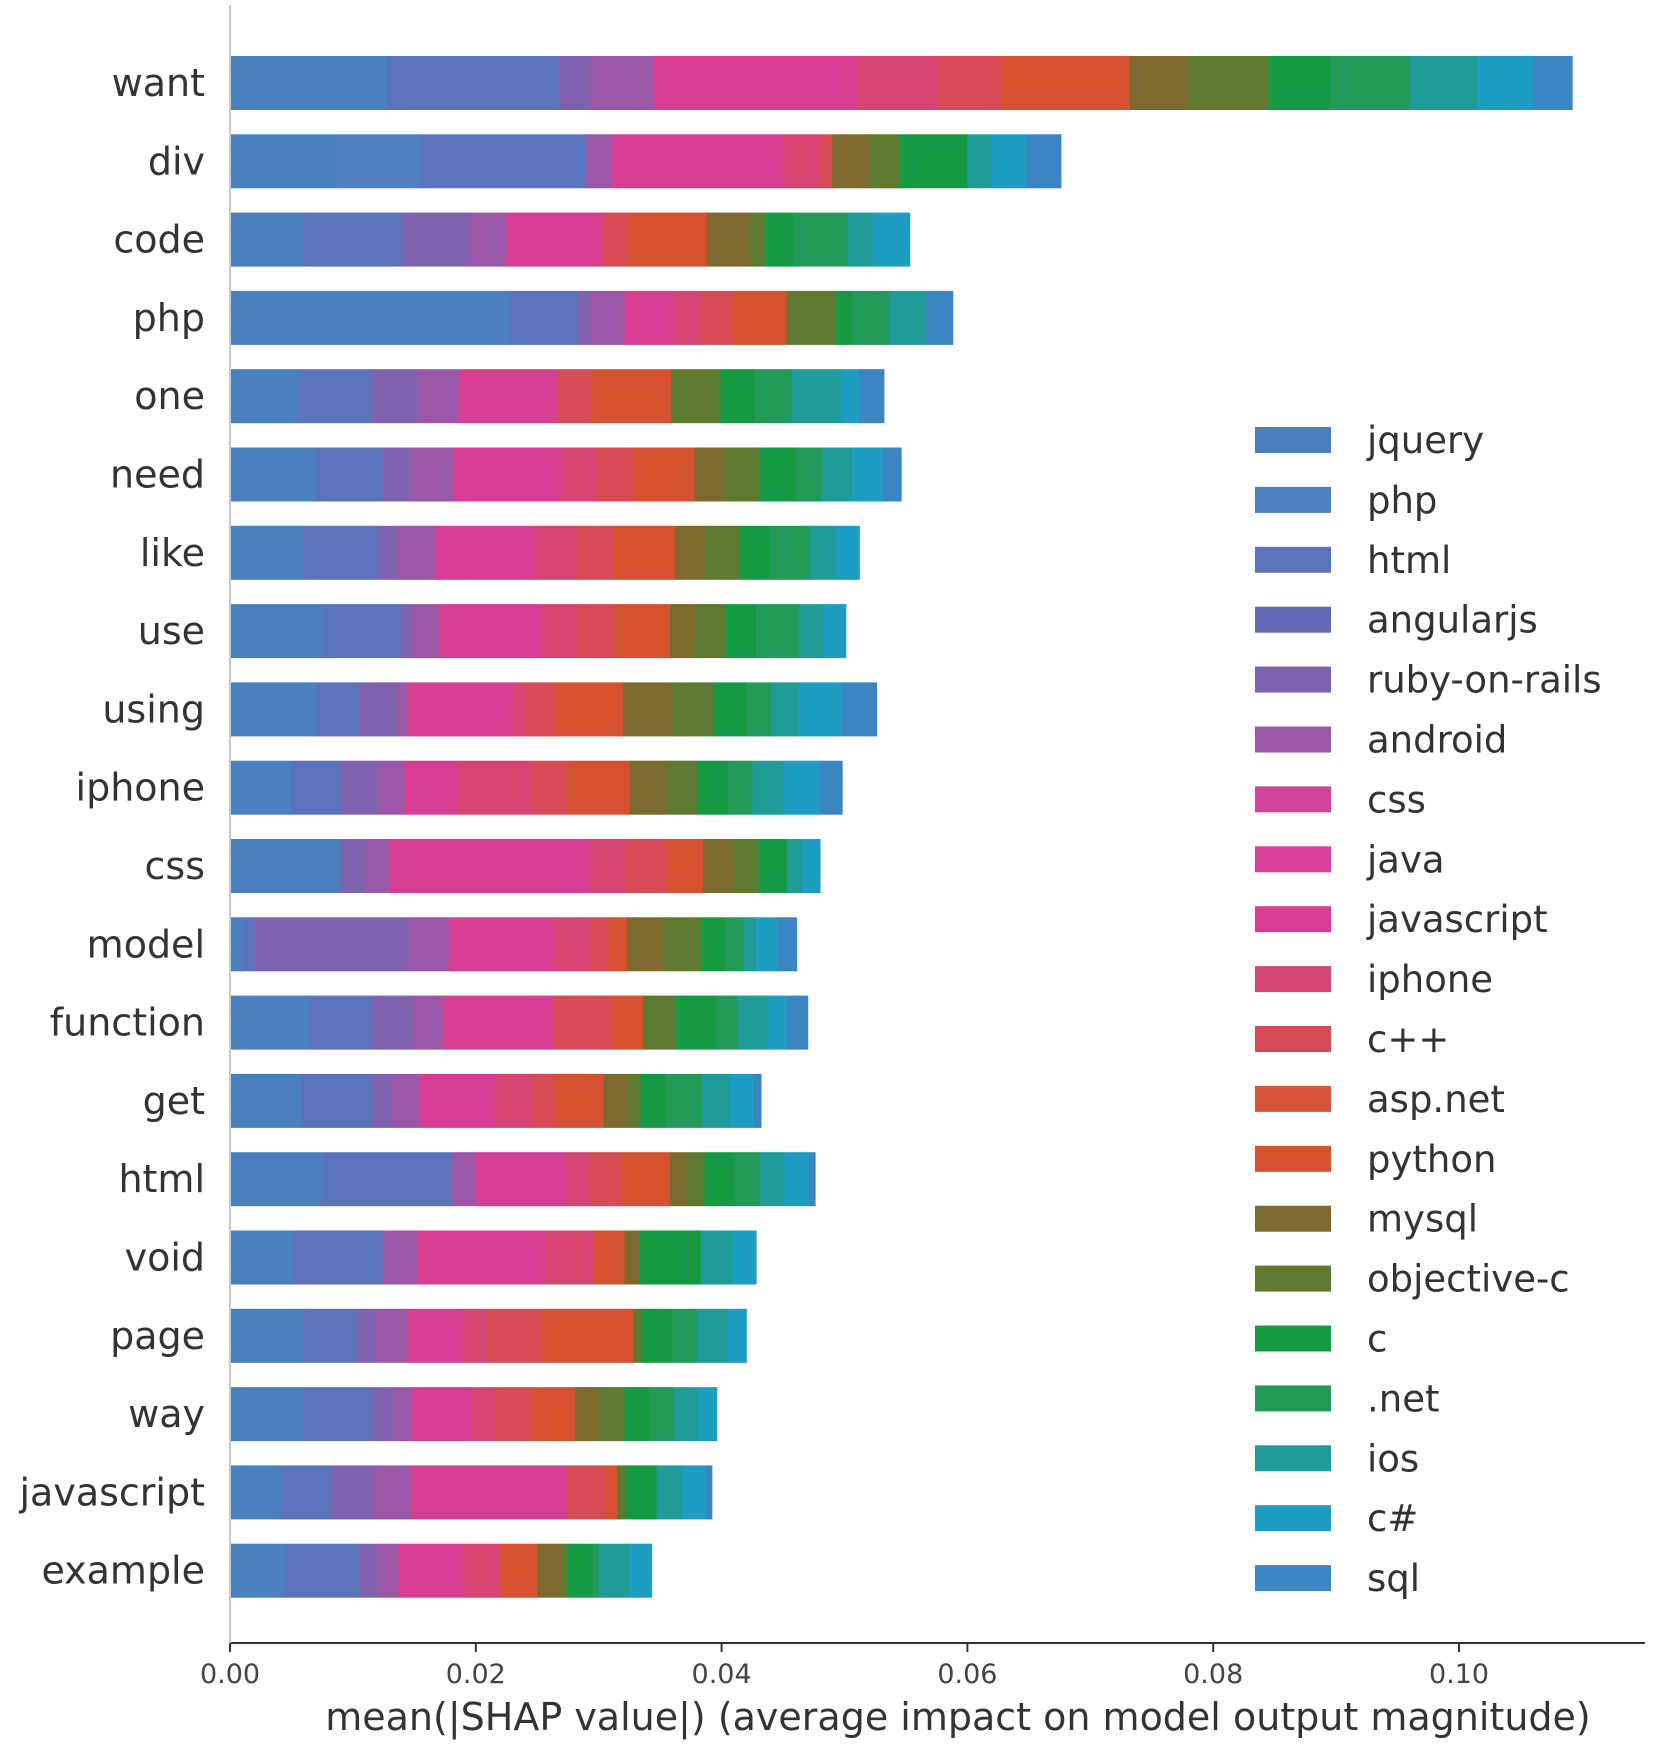 This screenshot has height=1758, width=1653. Describe the element at coordinates (584, 317) in the screenshot. I see `bar-segment-php-ruby-on-rails` at that location.